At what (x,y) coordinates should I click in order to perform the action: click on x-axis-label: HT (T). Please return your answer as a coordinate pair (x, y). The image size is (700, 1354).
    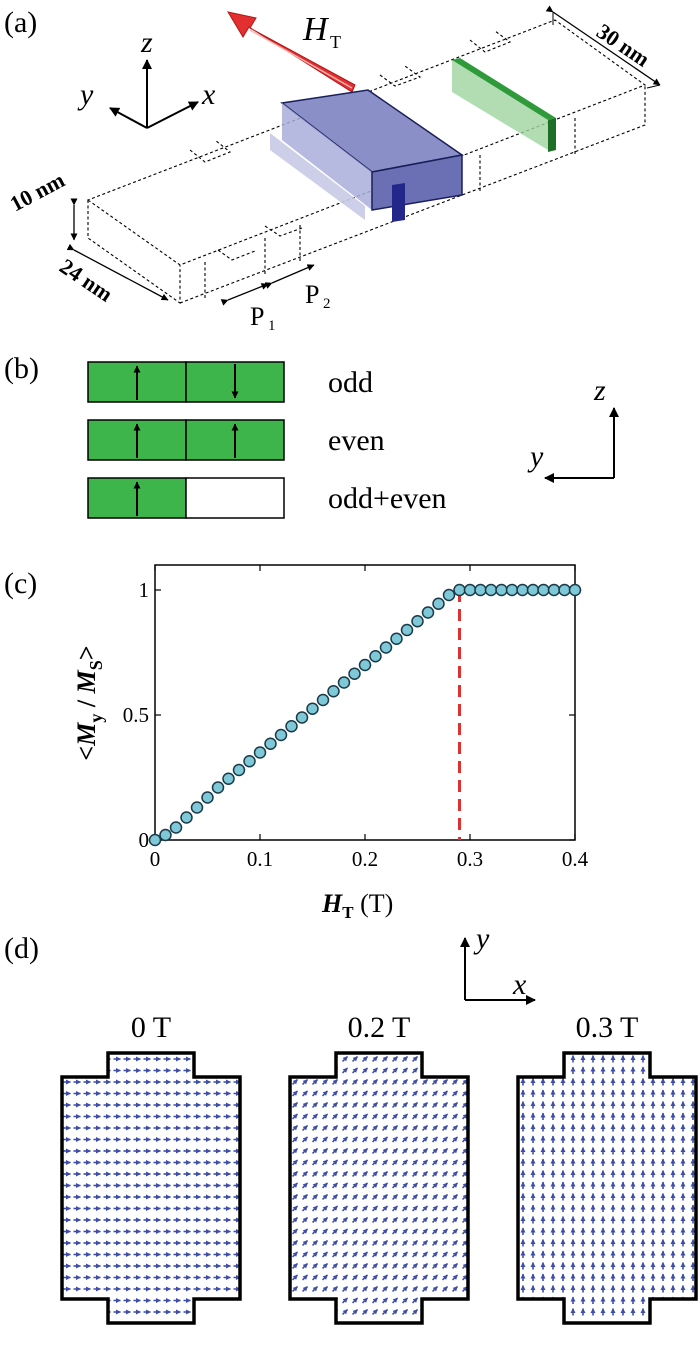
    Looking at the image, I should click on (357, 905).